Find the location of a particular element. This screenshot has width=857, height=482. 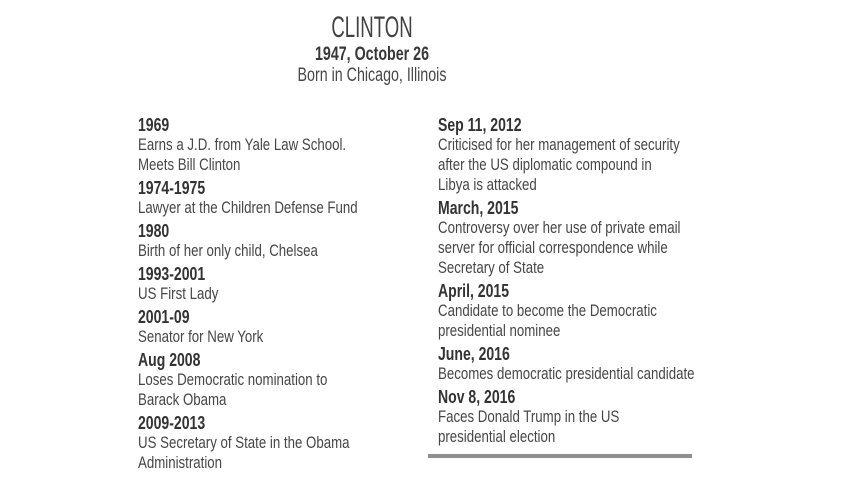

entry-date: June, 2016 is located at coordinates (474, 354).